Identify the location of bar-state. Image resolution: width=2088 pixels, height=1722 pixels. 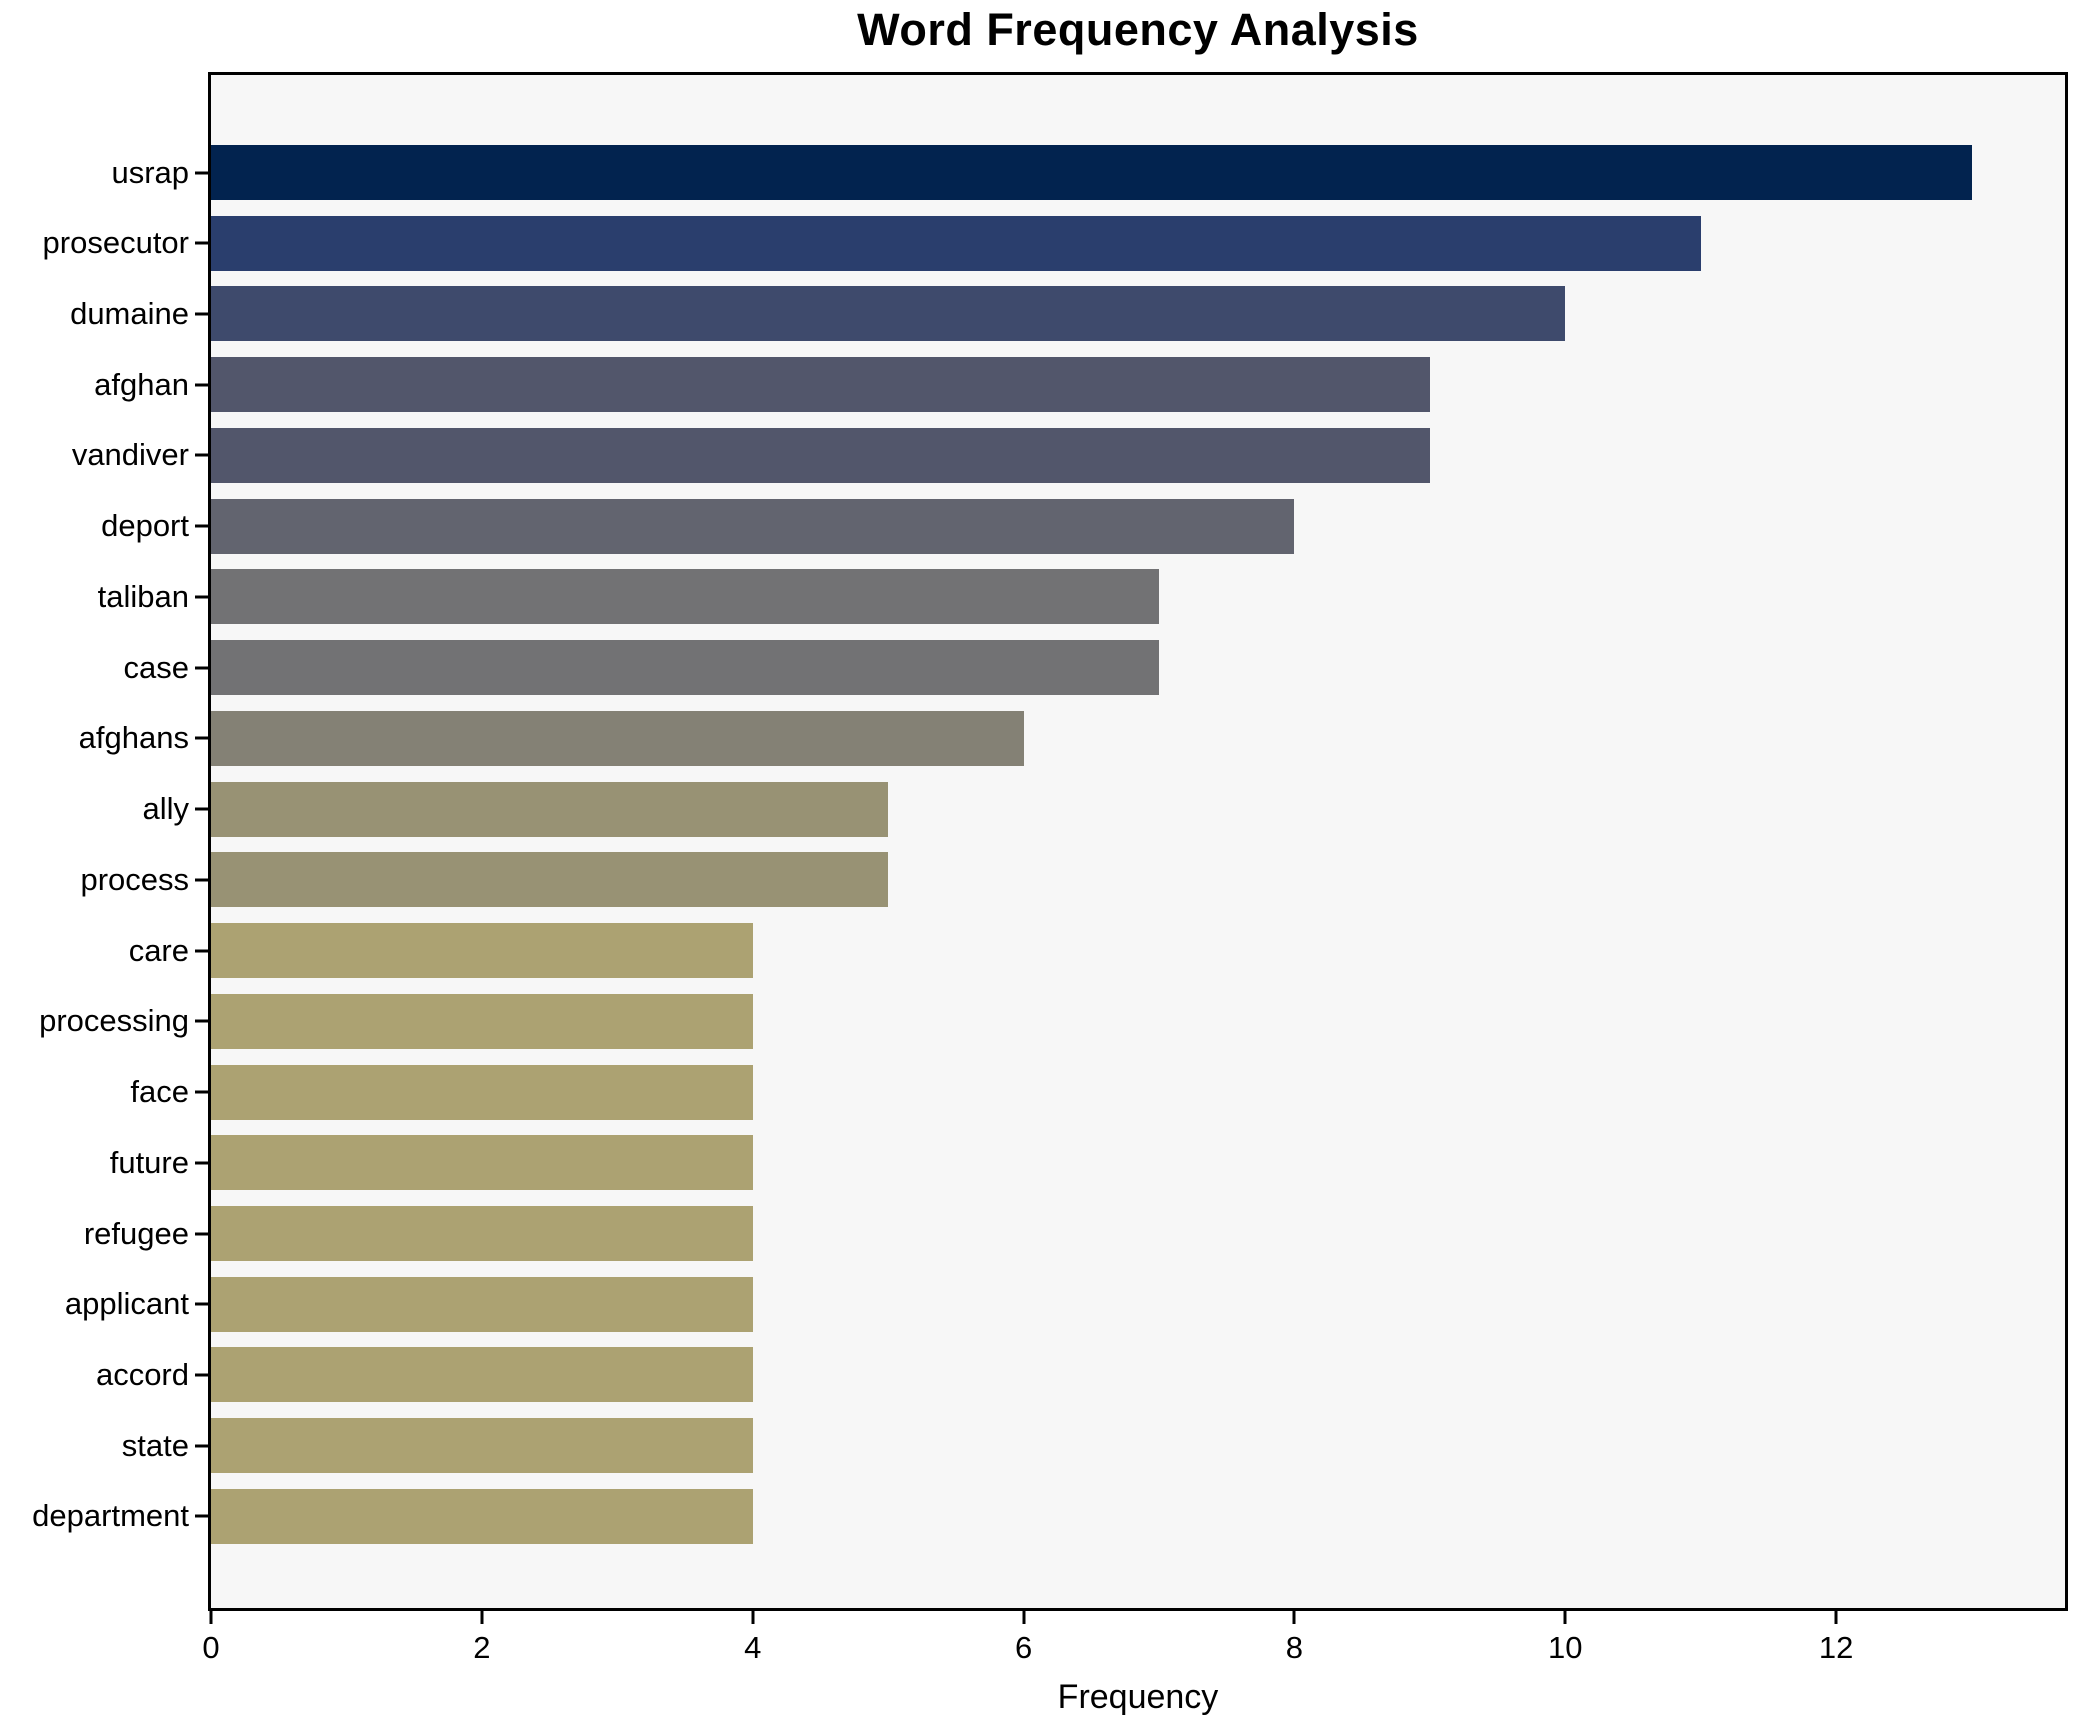
(482, 1446).